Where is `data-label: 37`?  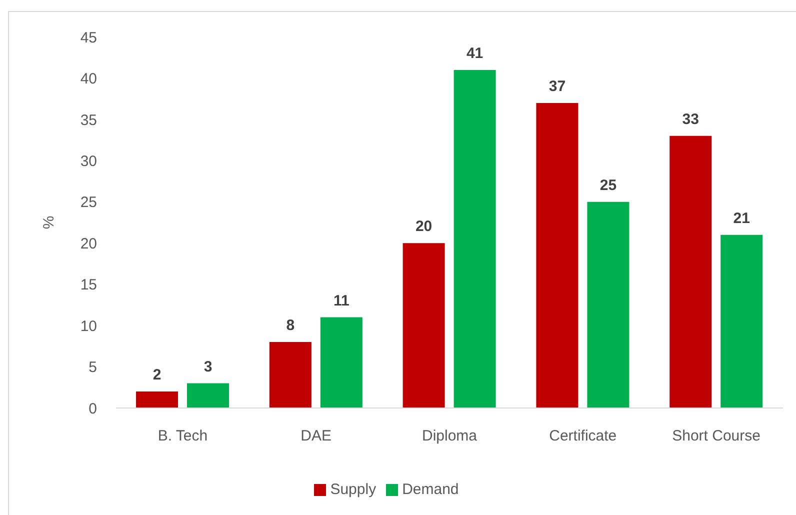 data-label: 37 is located at coordinates (557, 86).